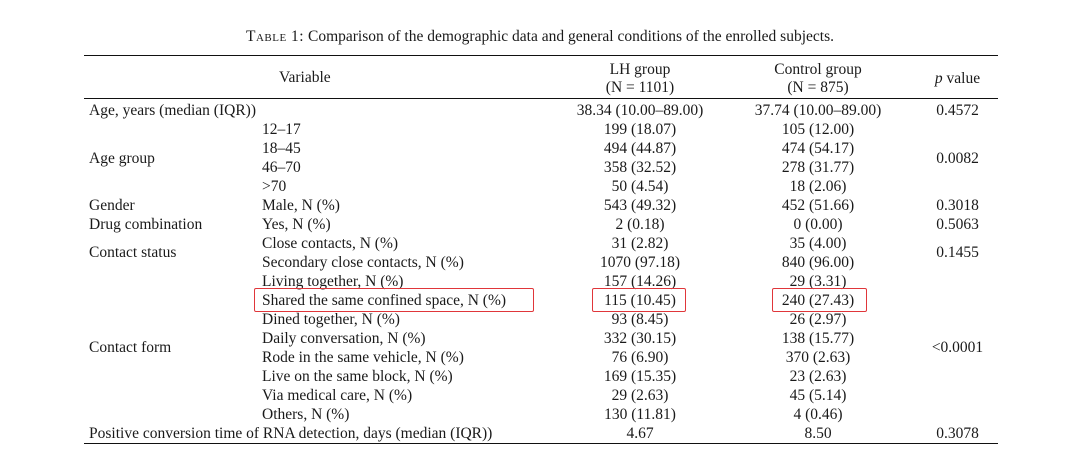 Image resolution: width=1080 pixels, height=471 pixels. I want to click on contact-status-sub: Secondary close contacts, N (%), so click(363, 262).